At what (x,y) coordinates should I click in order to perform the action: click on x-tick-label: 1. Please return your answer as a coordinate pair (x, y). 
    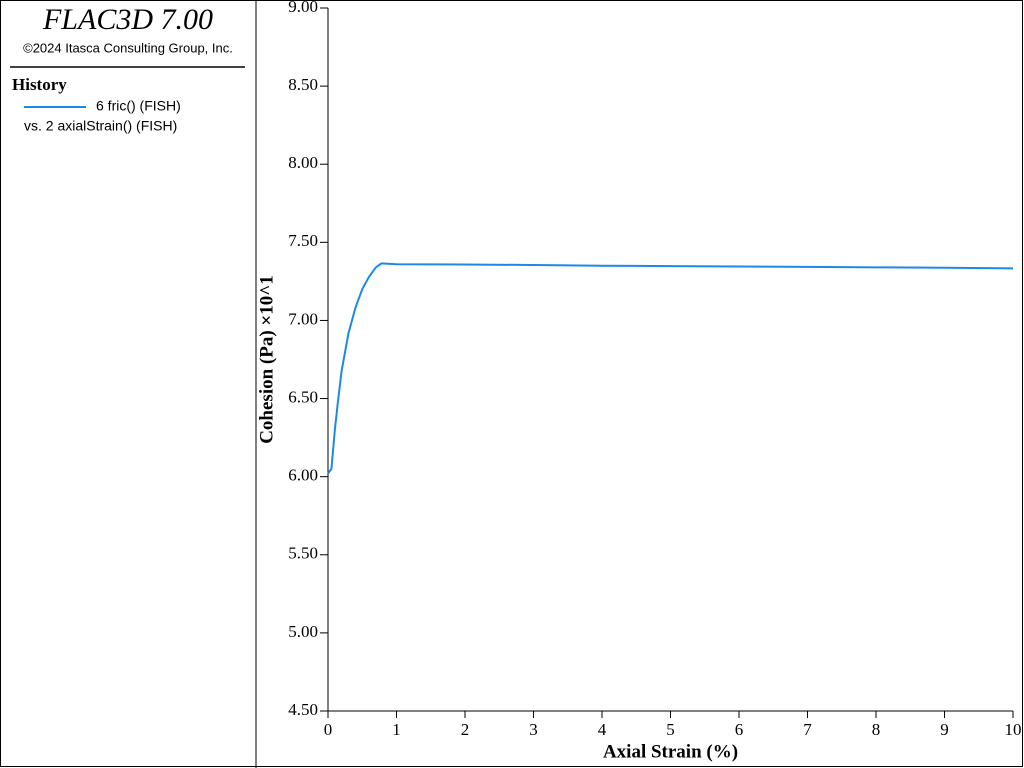
    Looking at the image, I should click on (396, 729).